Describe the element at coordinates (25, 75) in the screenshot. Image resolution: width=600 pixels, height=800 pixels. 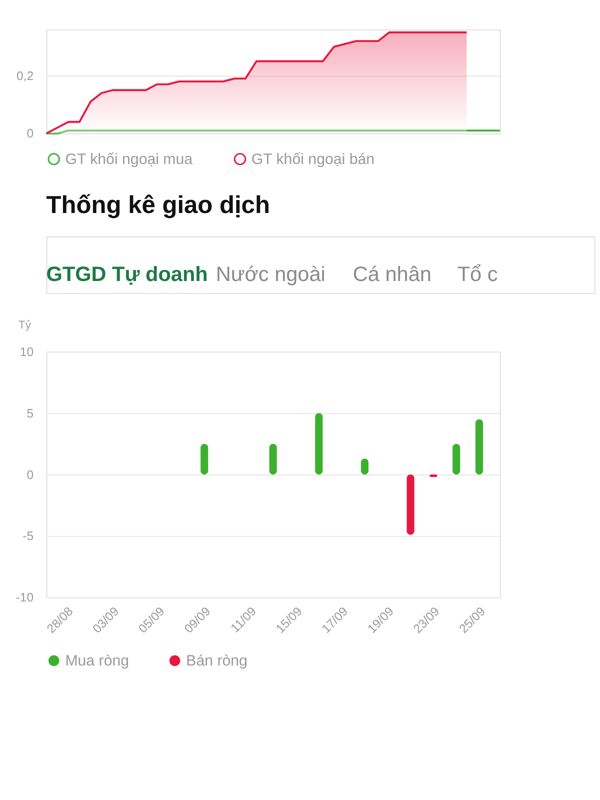
I see `y-tick-label: 0,2` at that location.